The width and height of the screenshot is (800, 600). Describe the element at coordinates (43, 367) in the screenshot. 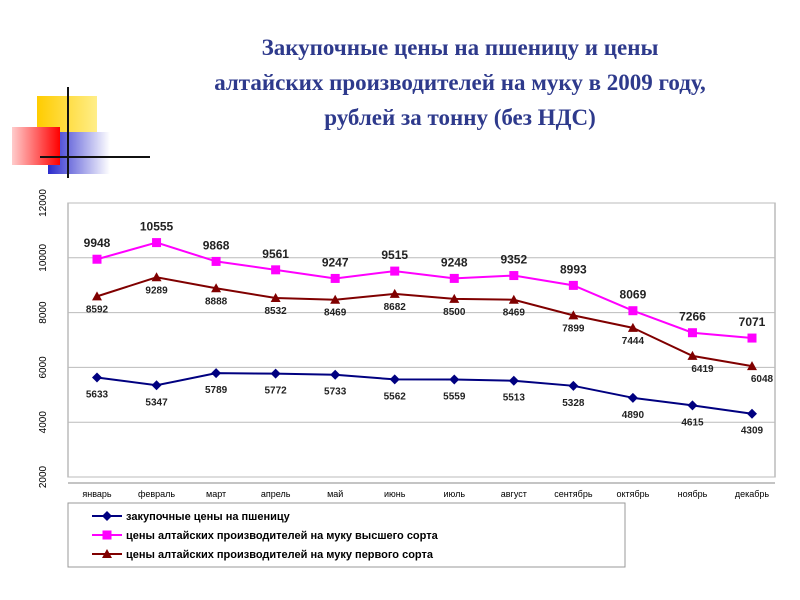

I see `y-tick-label: 6000` at that location.